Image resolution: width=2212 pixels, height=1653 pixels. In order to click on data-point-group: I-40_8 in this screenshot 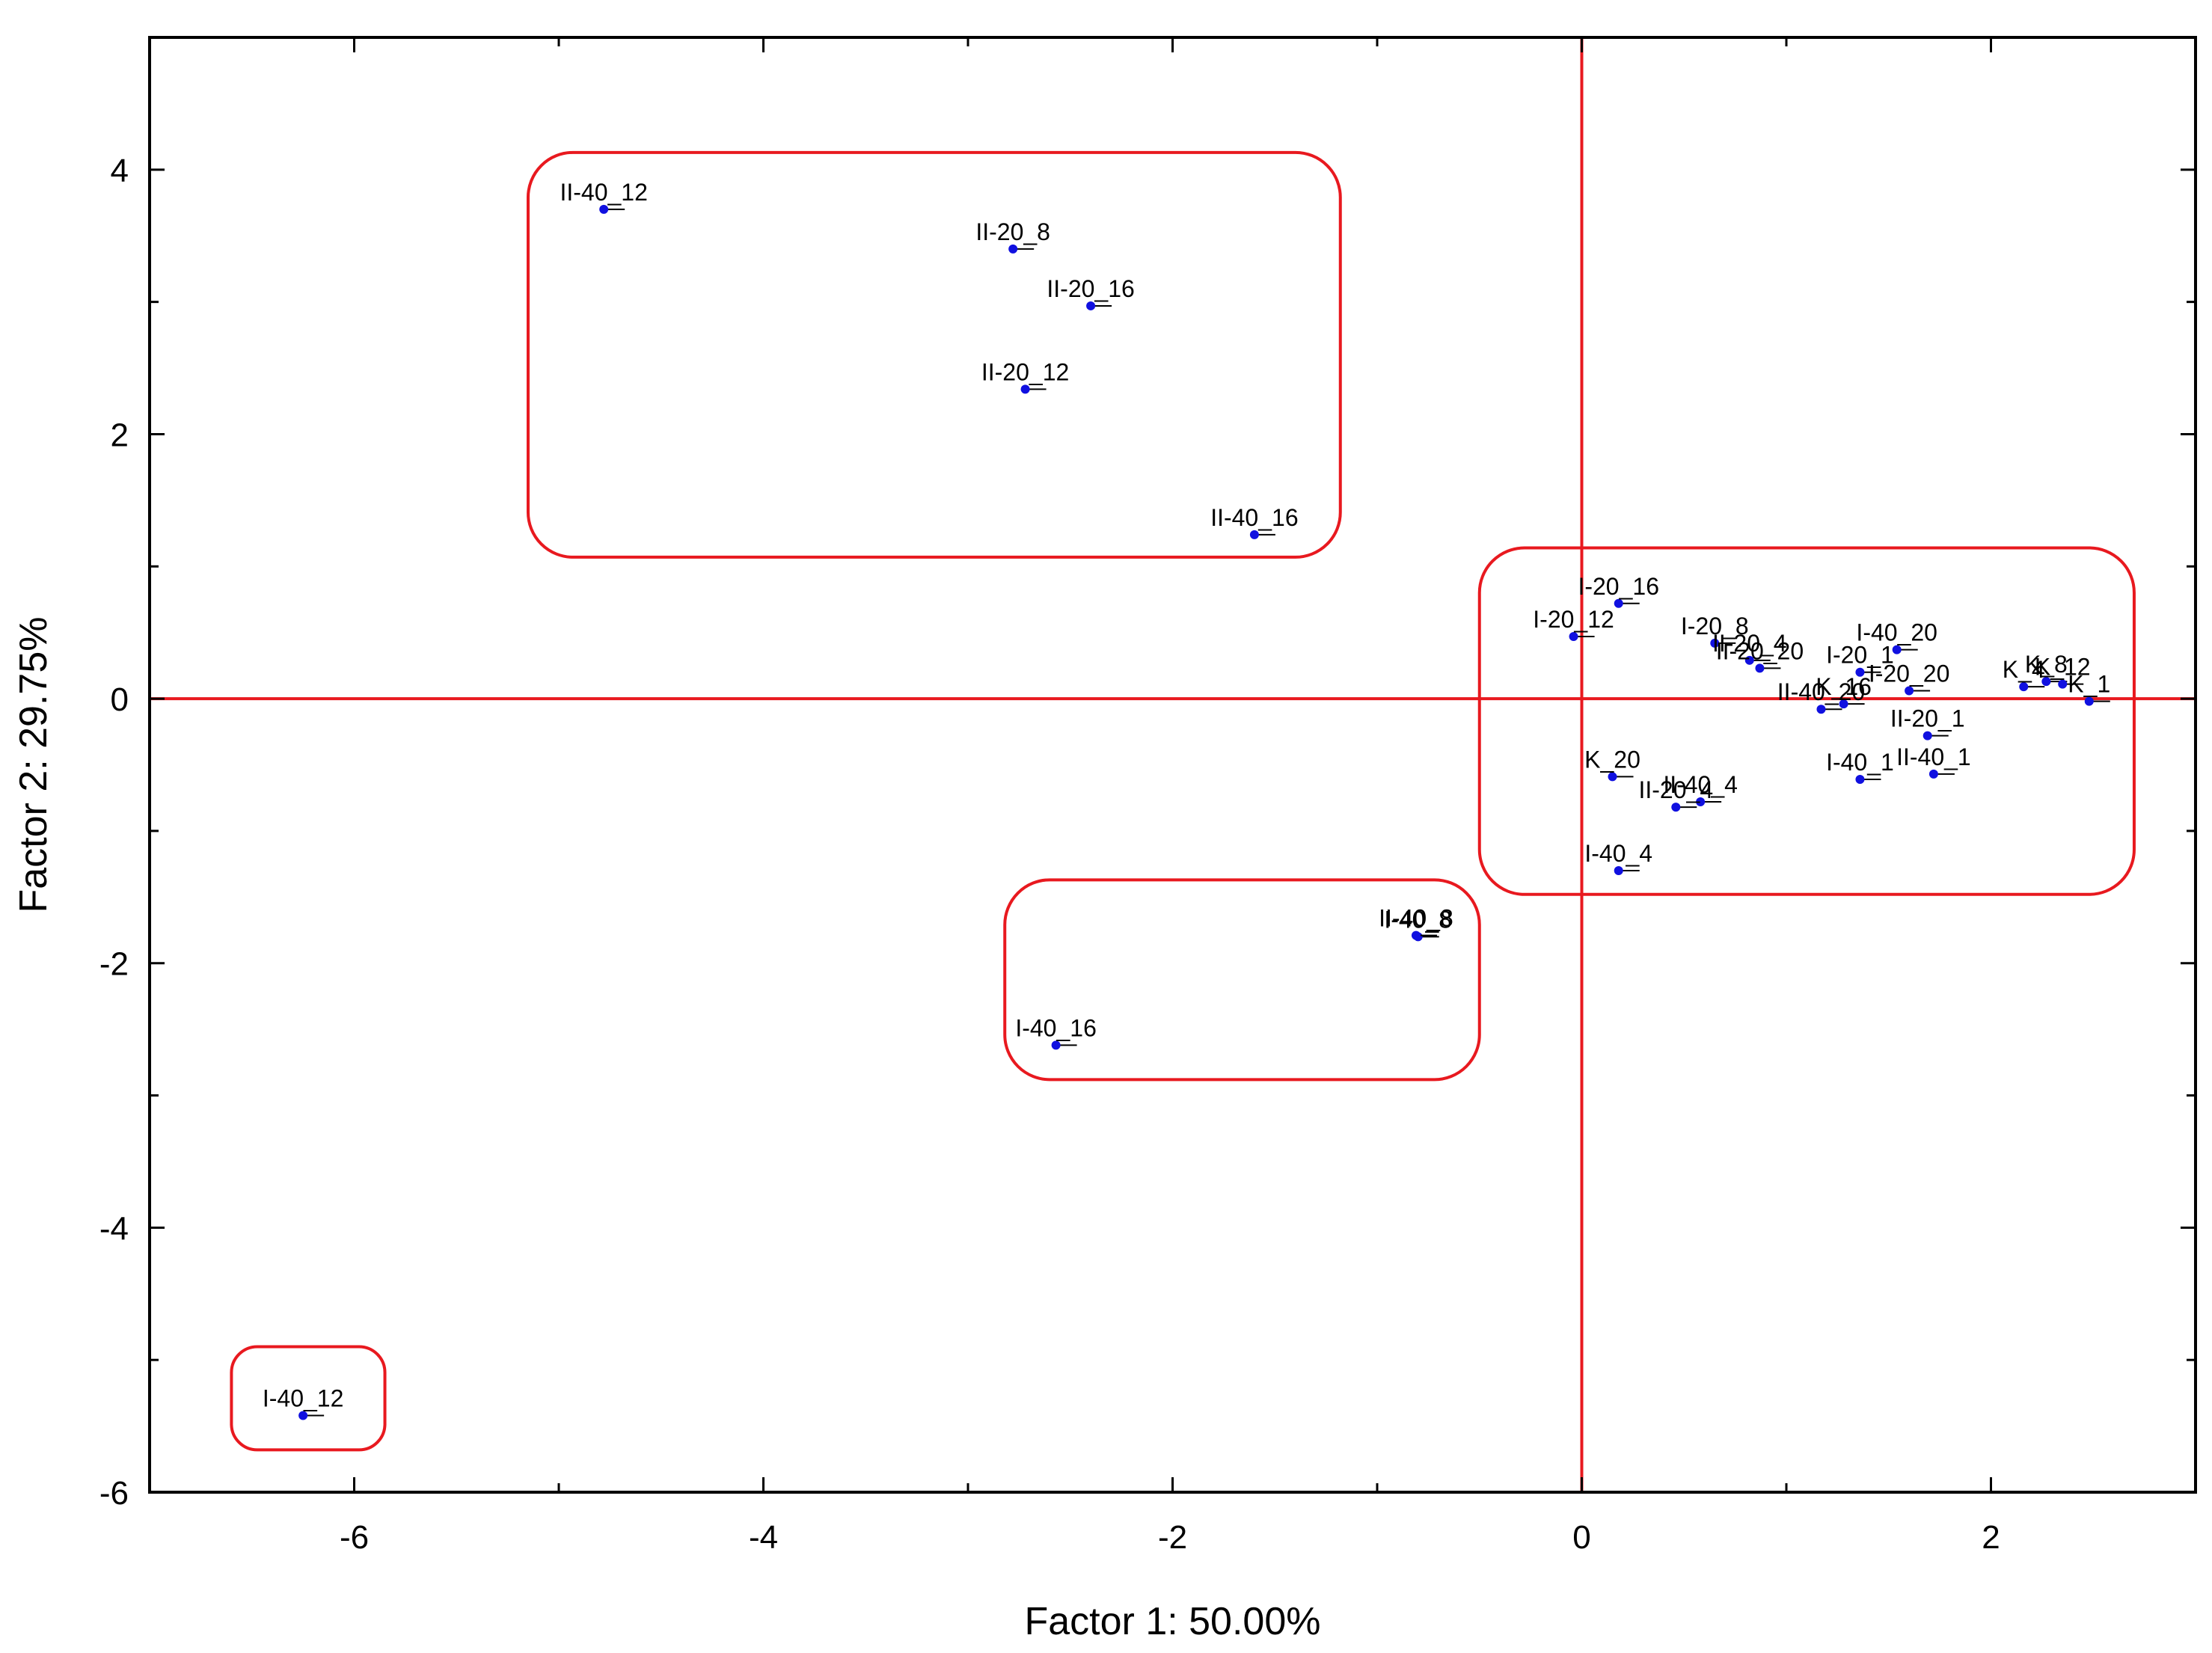, I will do `click(1418, 924)`.